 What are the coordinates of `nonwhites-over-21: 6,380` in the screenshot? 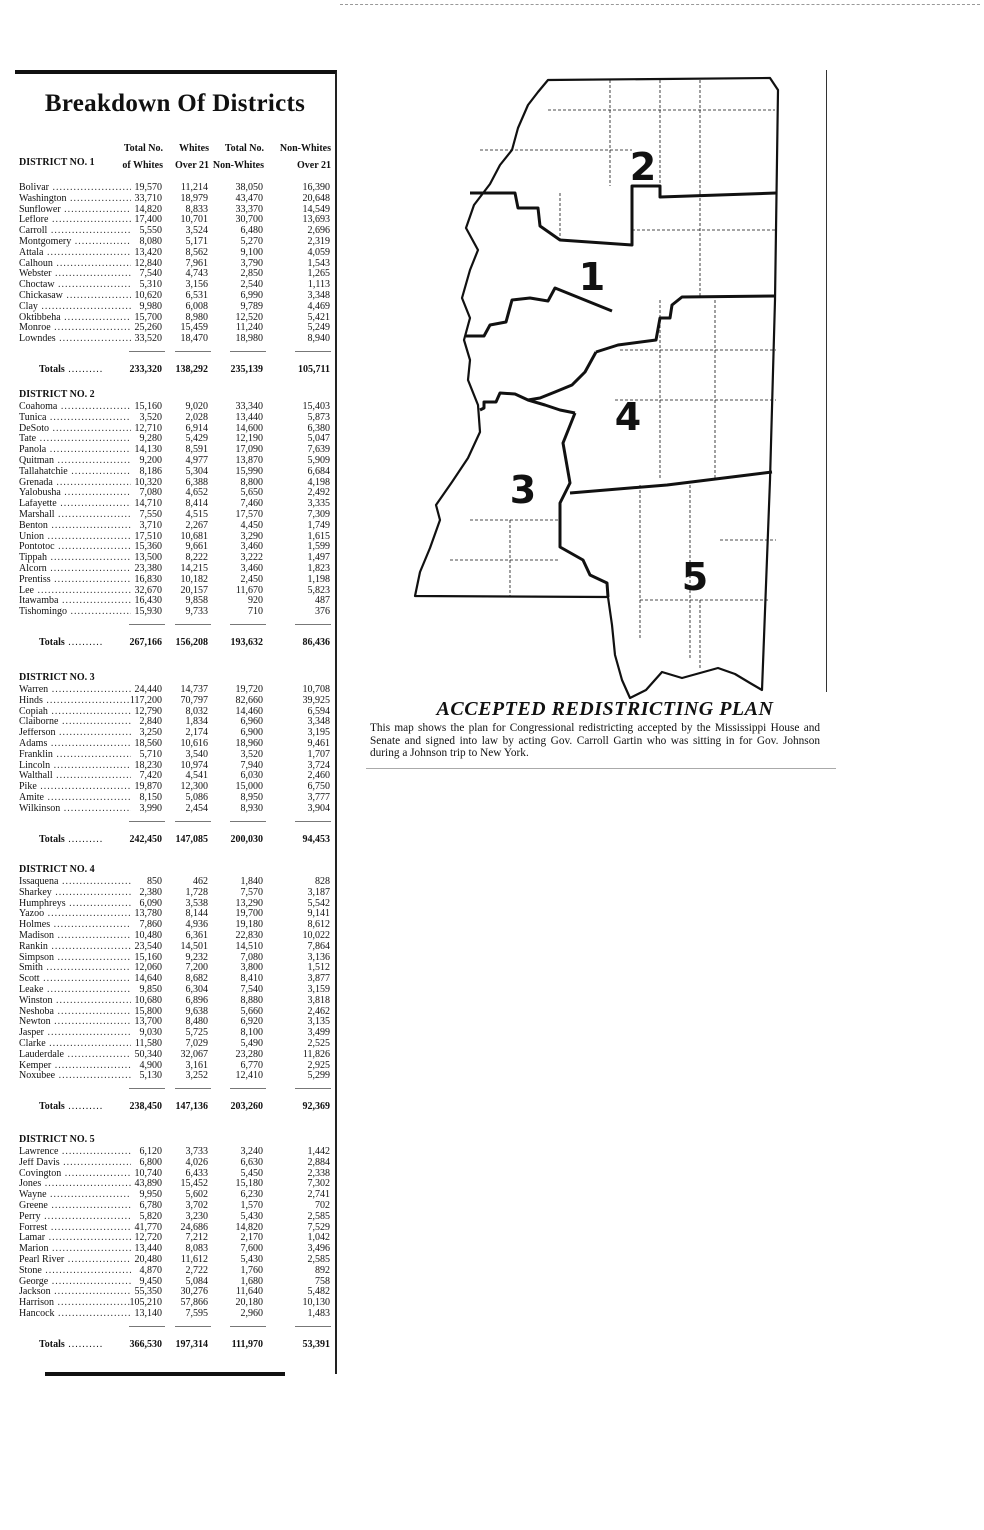 It's located at (319, 428).